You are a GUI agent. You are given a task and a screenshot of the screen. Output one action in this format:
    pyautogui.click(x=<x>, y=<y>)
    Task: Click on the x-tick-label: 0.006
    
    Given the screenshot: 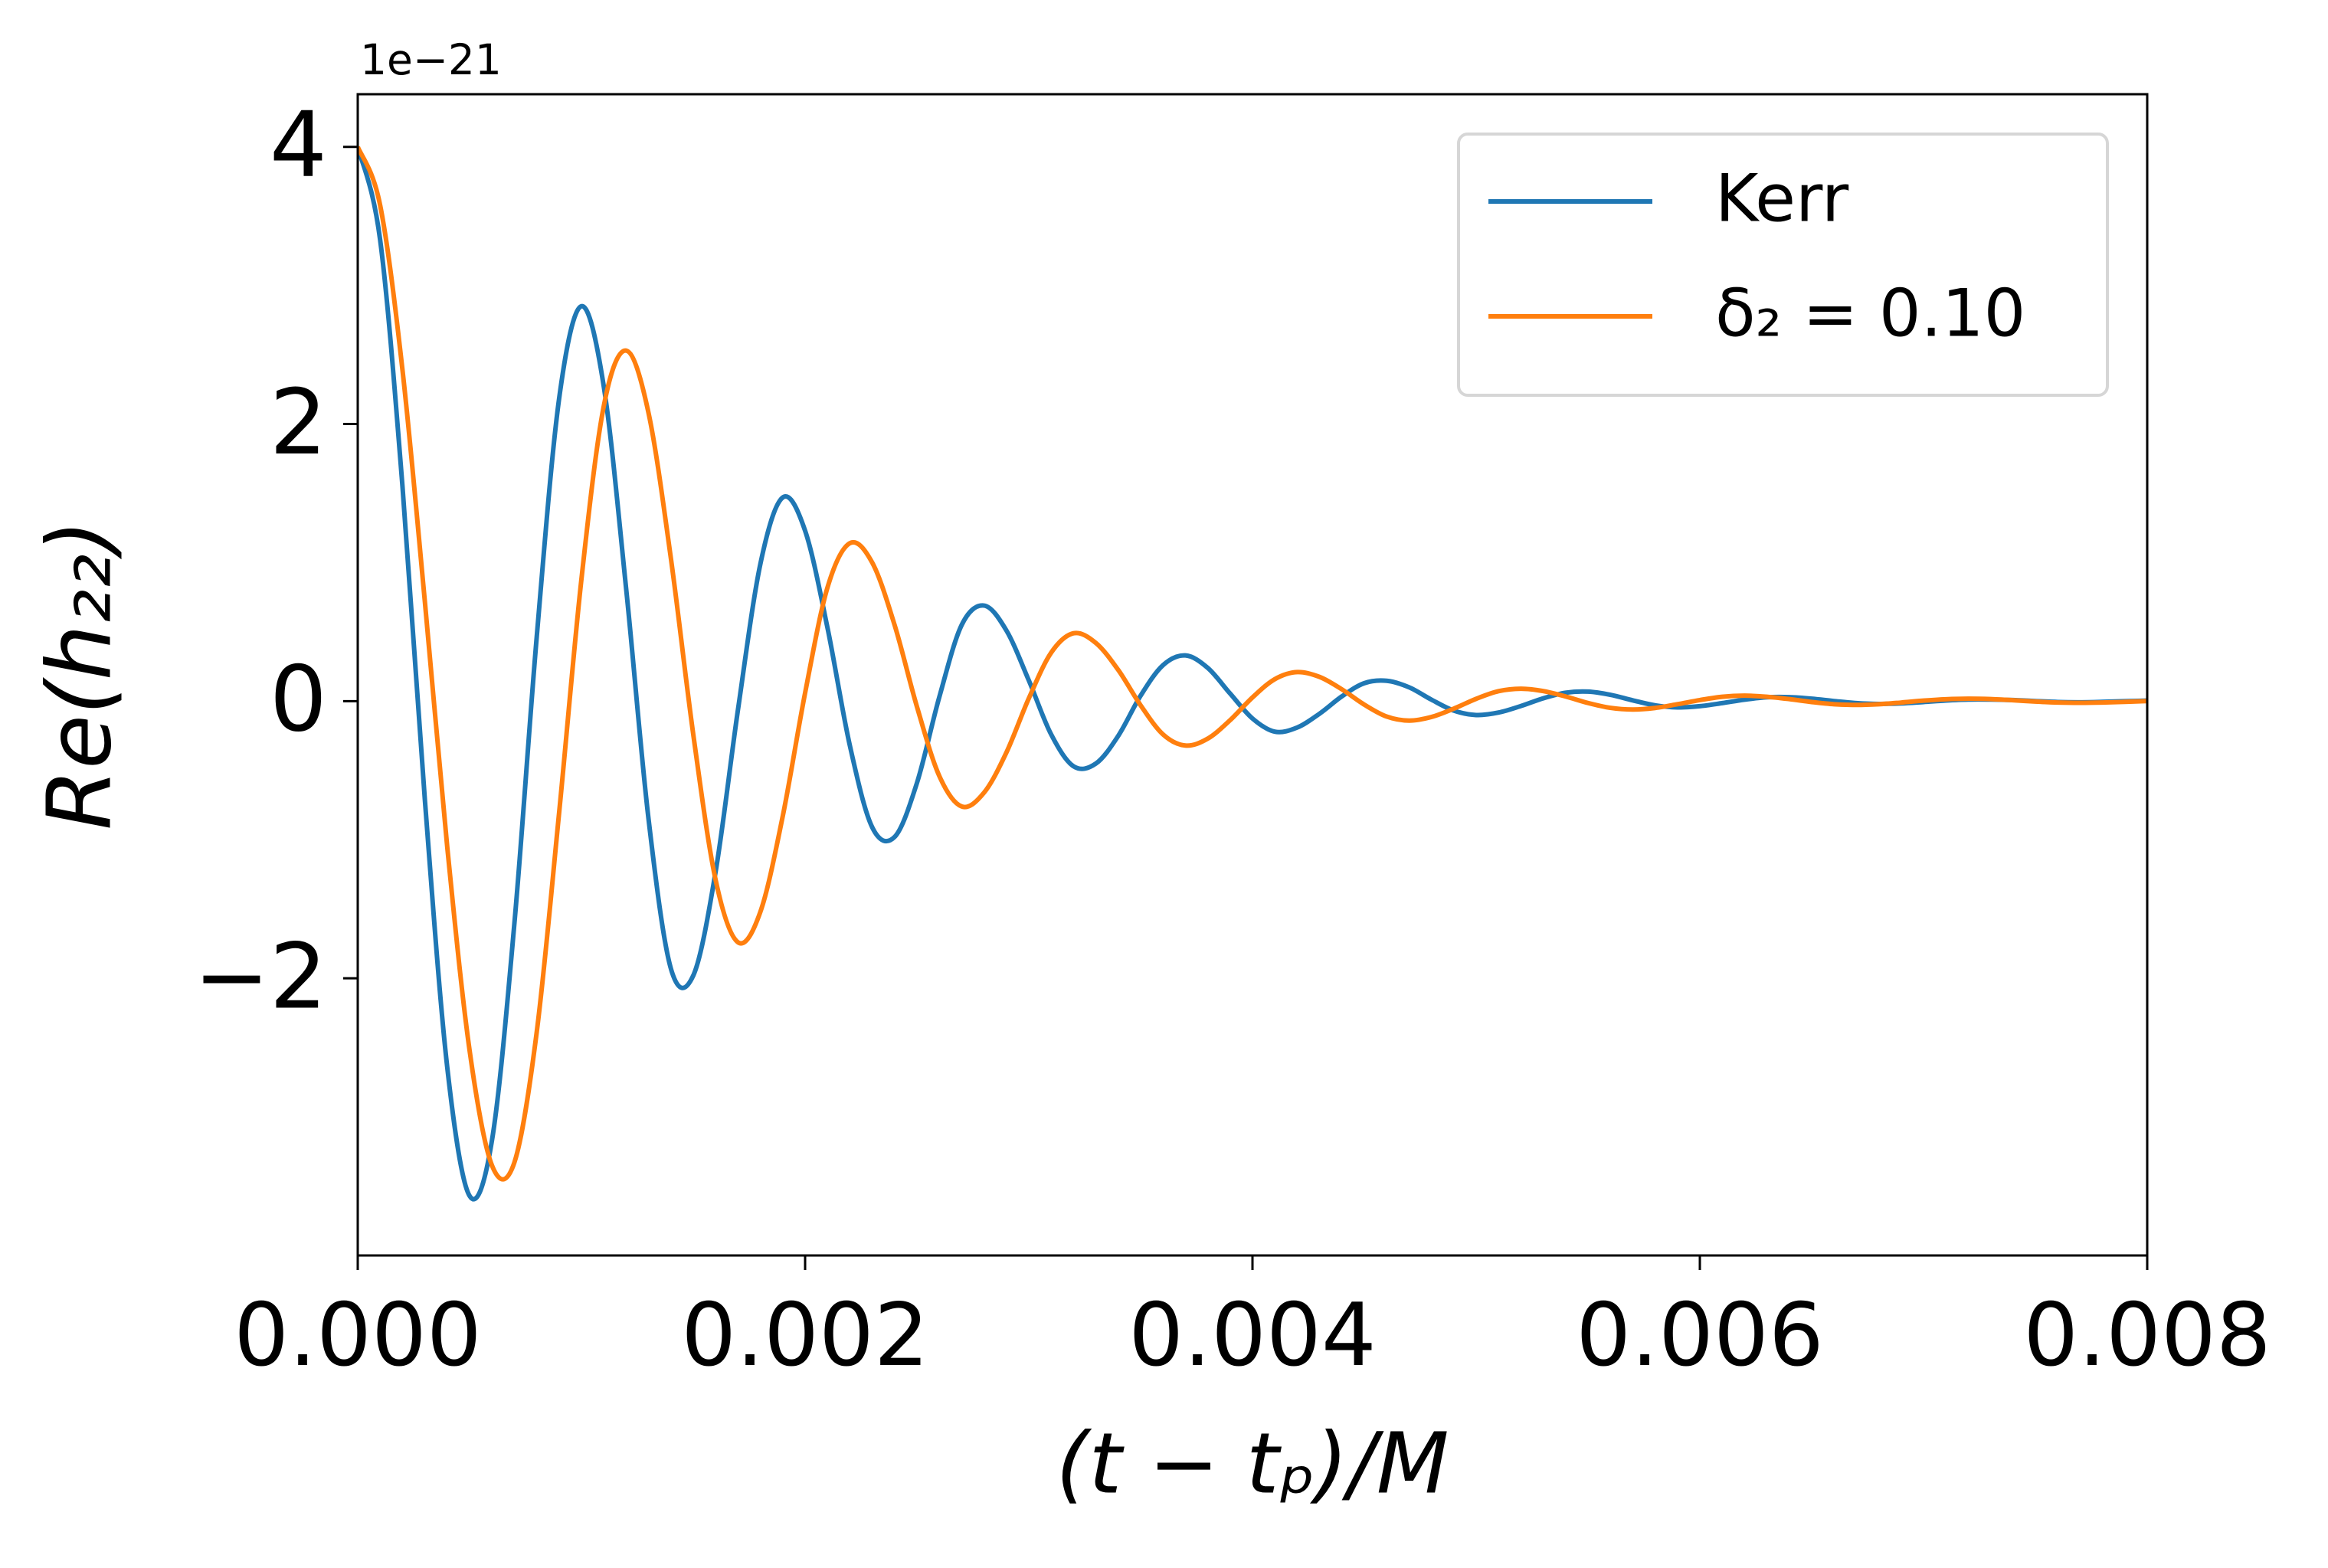 What is the action you would take?
    pyautogui.click(x=1700, y=1335)
    